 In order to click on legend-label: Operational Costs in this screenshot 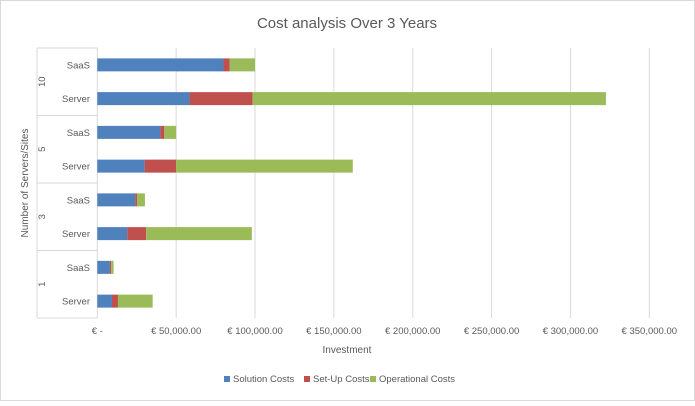, I will do `click(417, 379)`.